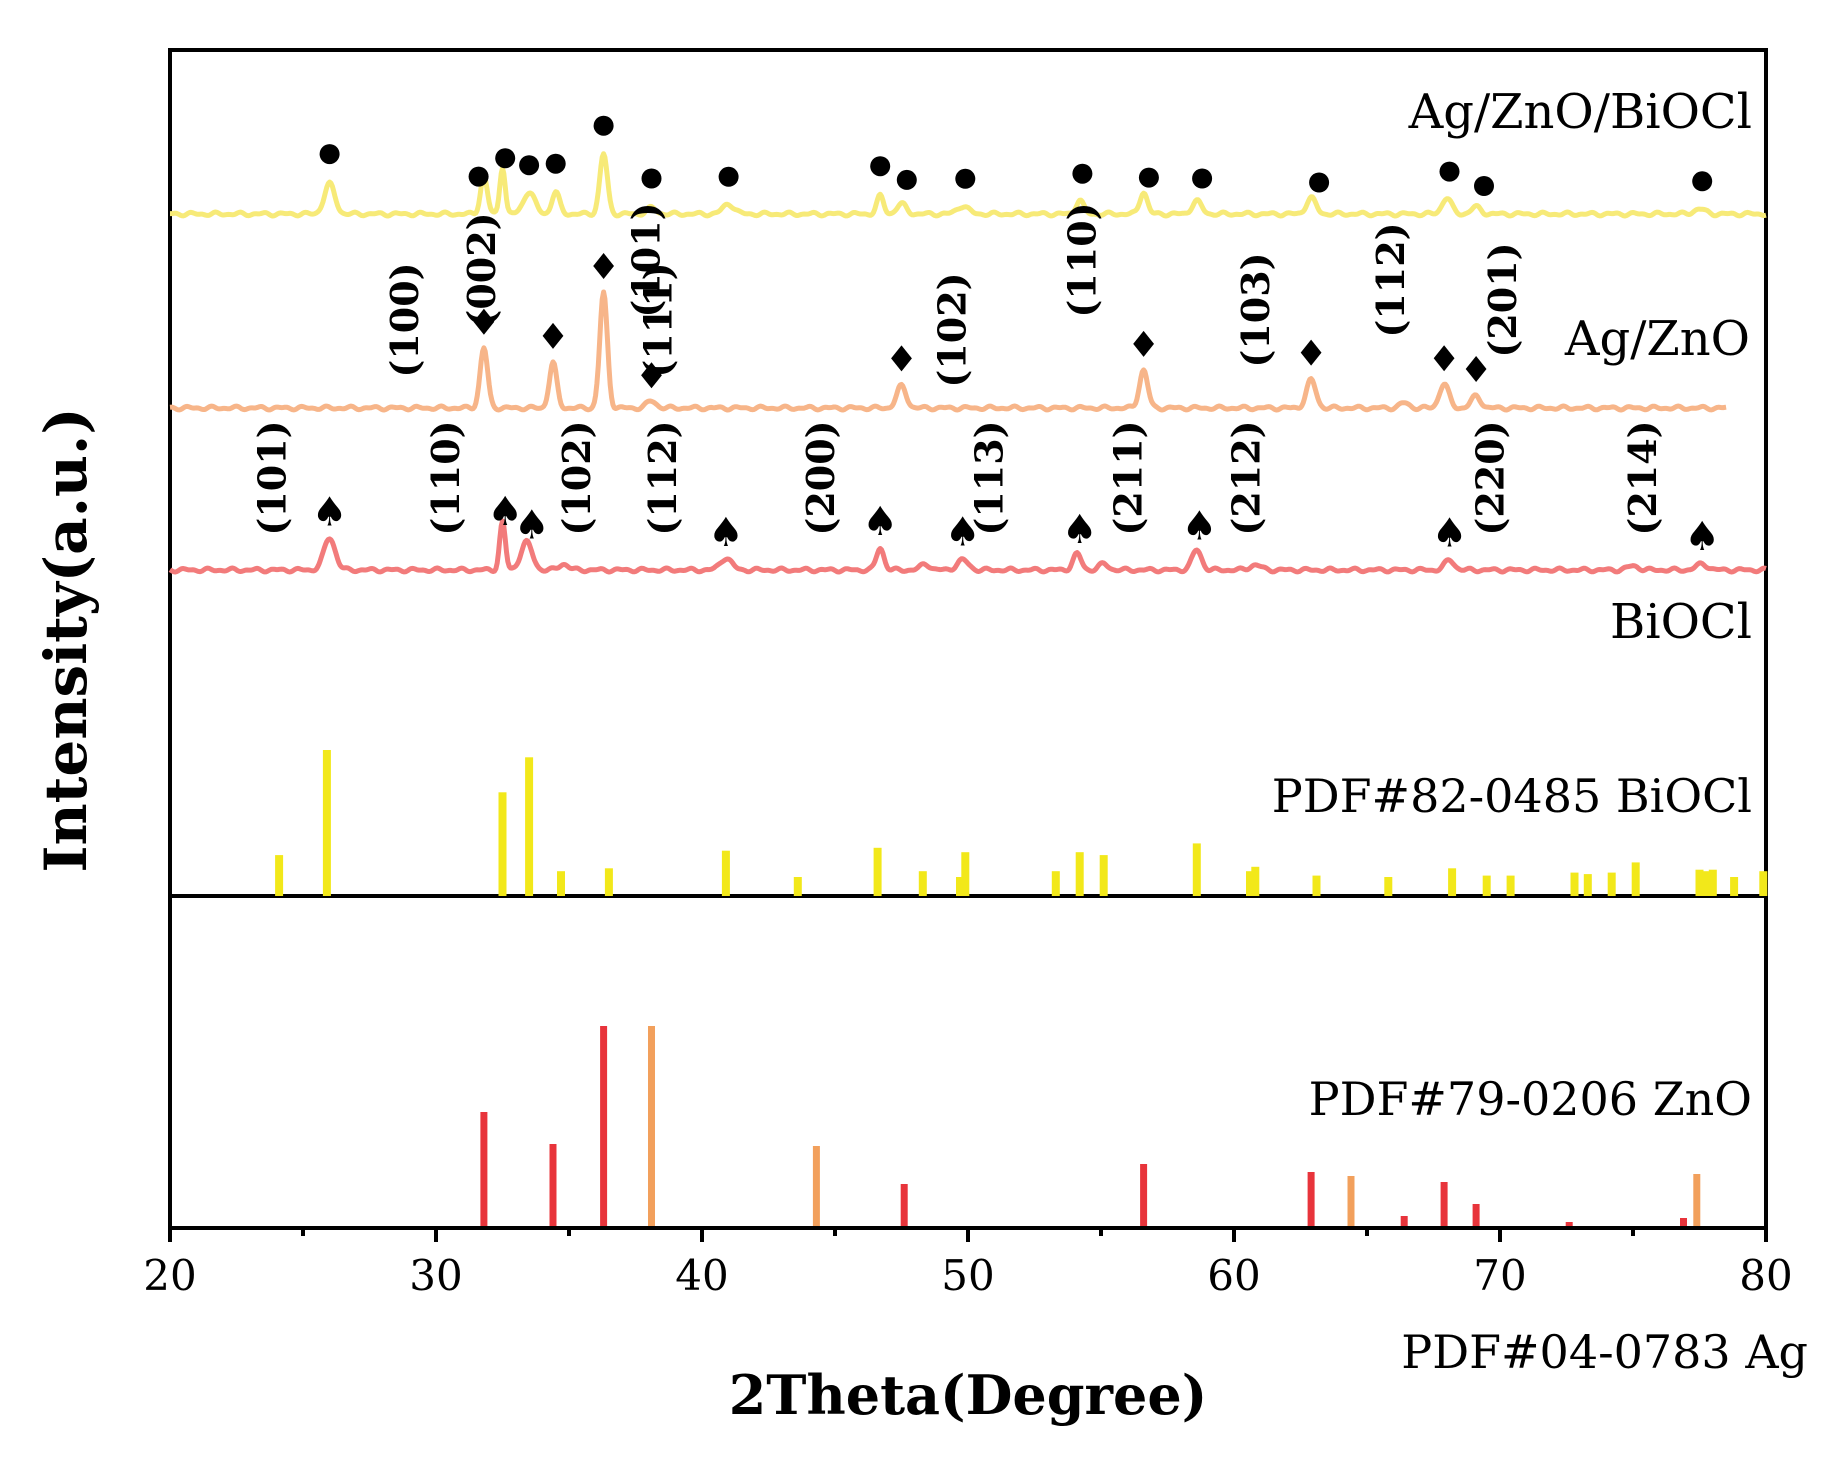 Image resolution: width=1822 pixels, height=1460 pixels. What do you see at coordinates (1642, 477) in the screenshot?
I see `hkl-label: (214)` at bounding box center [1642, 477].